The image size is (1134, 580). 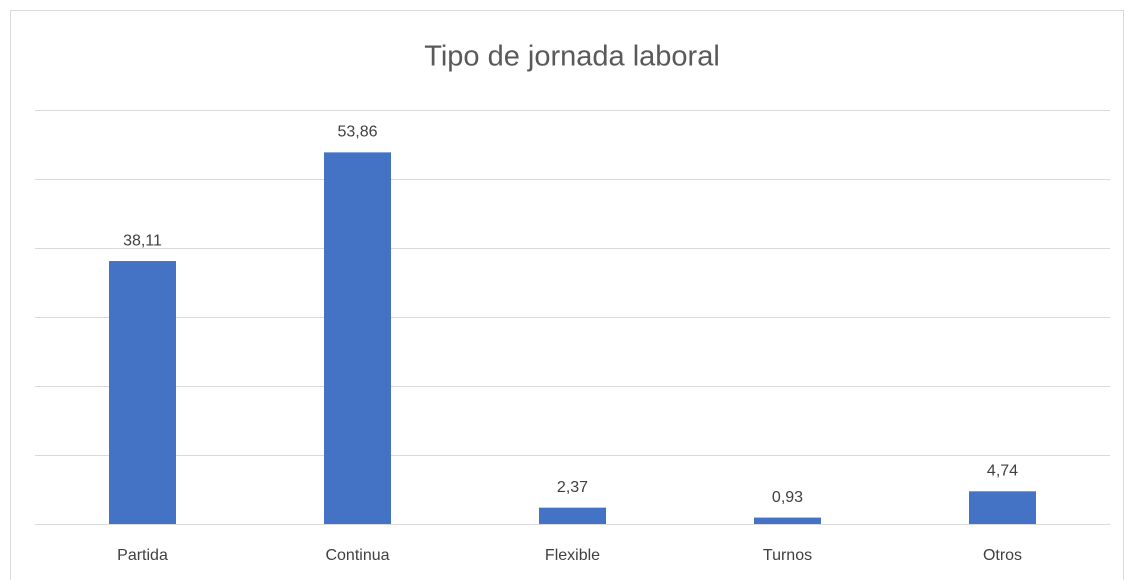 What do you see at coordinates (142, 555) in the screenshot?
I see `x-tick-label: Partida` at bounding box center [142, 555].